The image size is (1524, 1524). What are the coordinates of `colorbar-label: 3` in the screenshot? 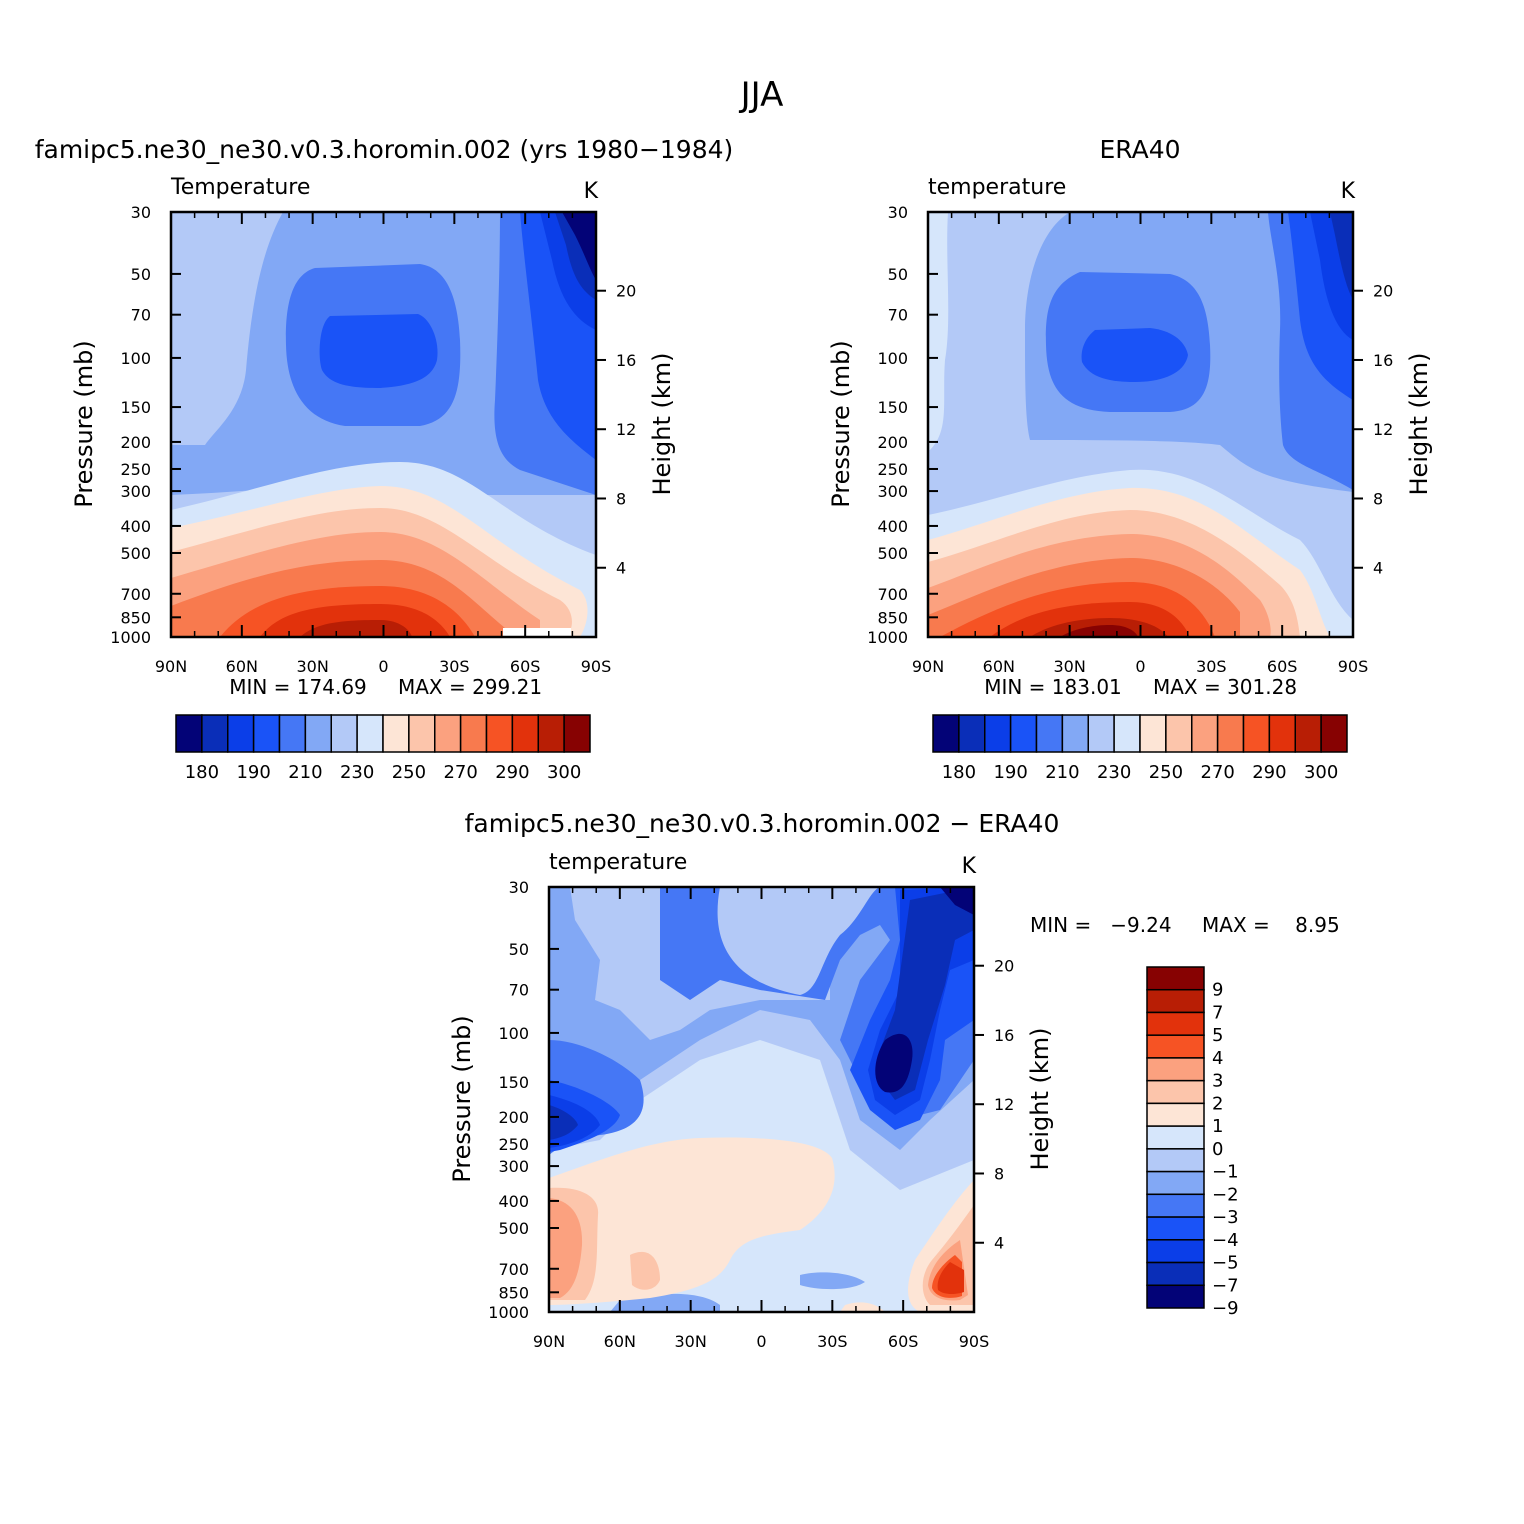 It's located at (1217, 1081).